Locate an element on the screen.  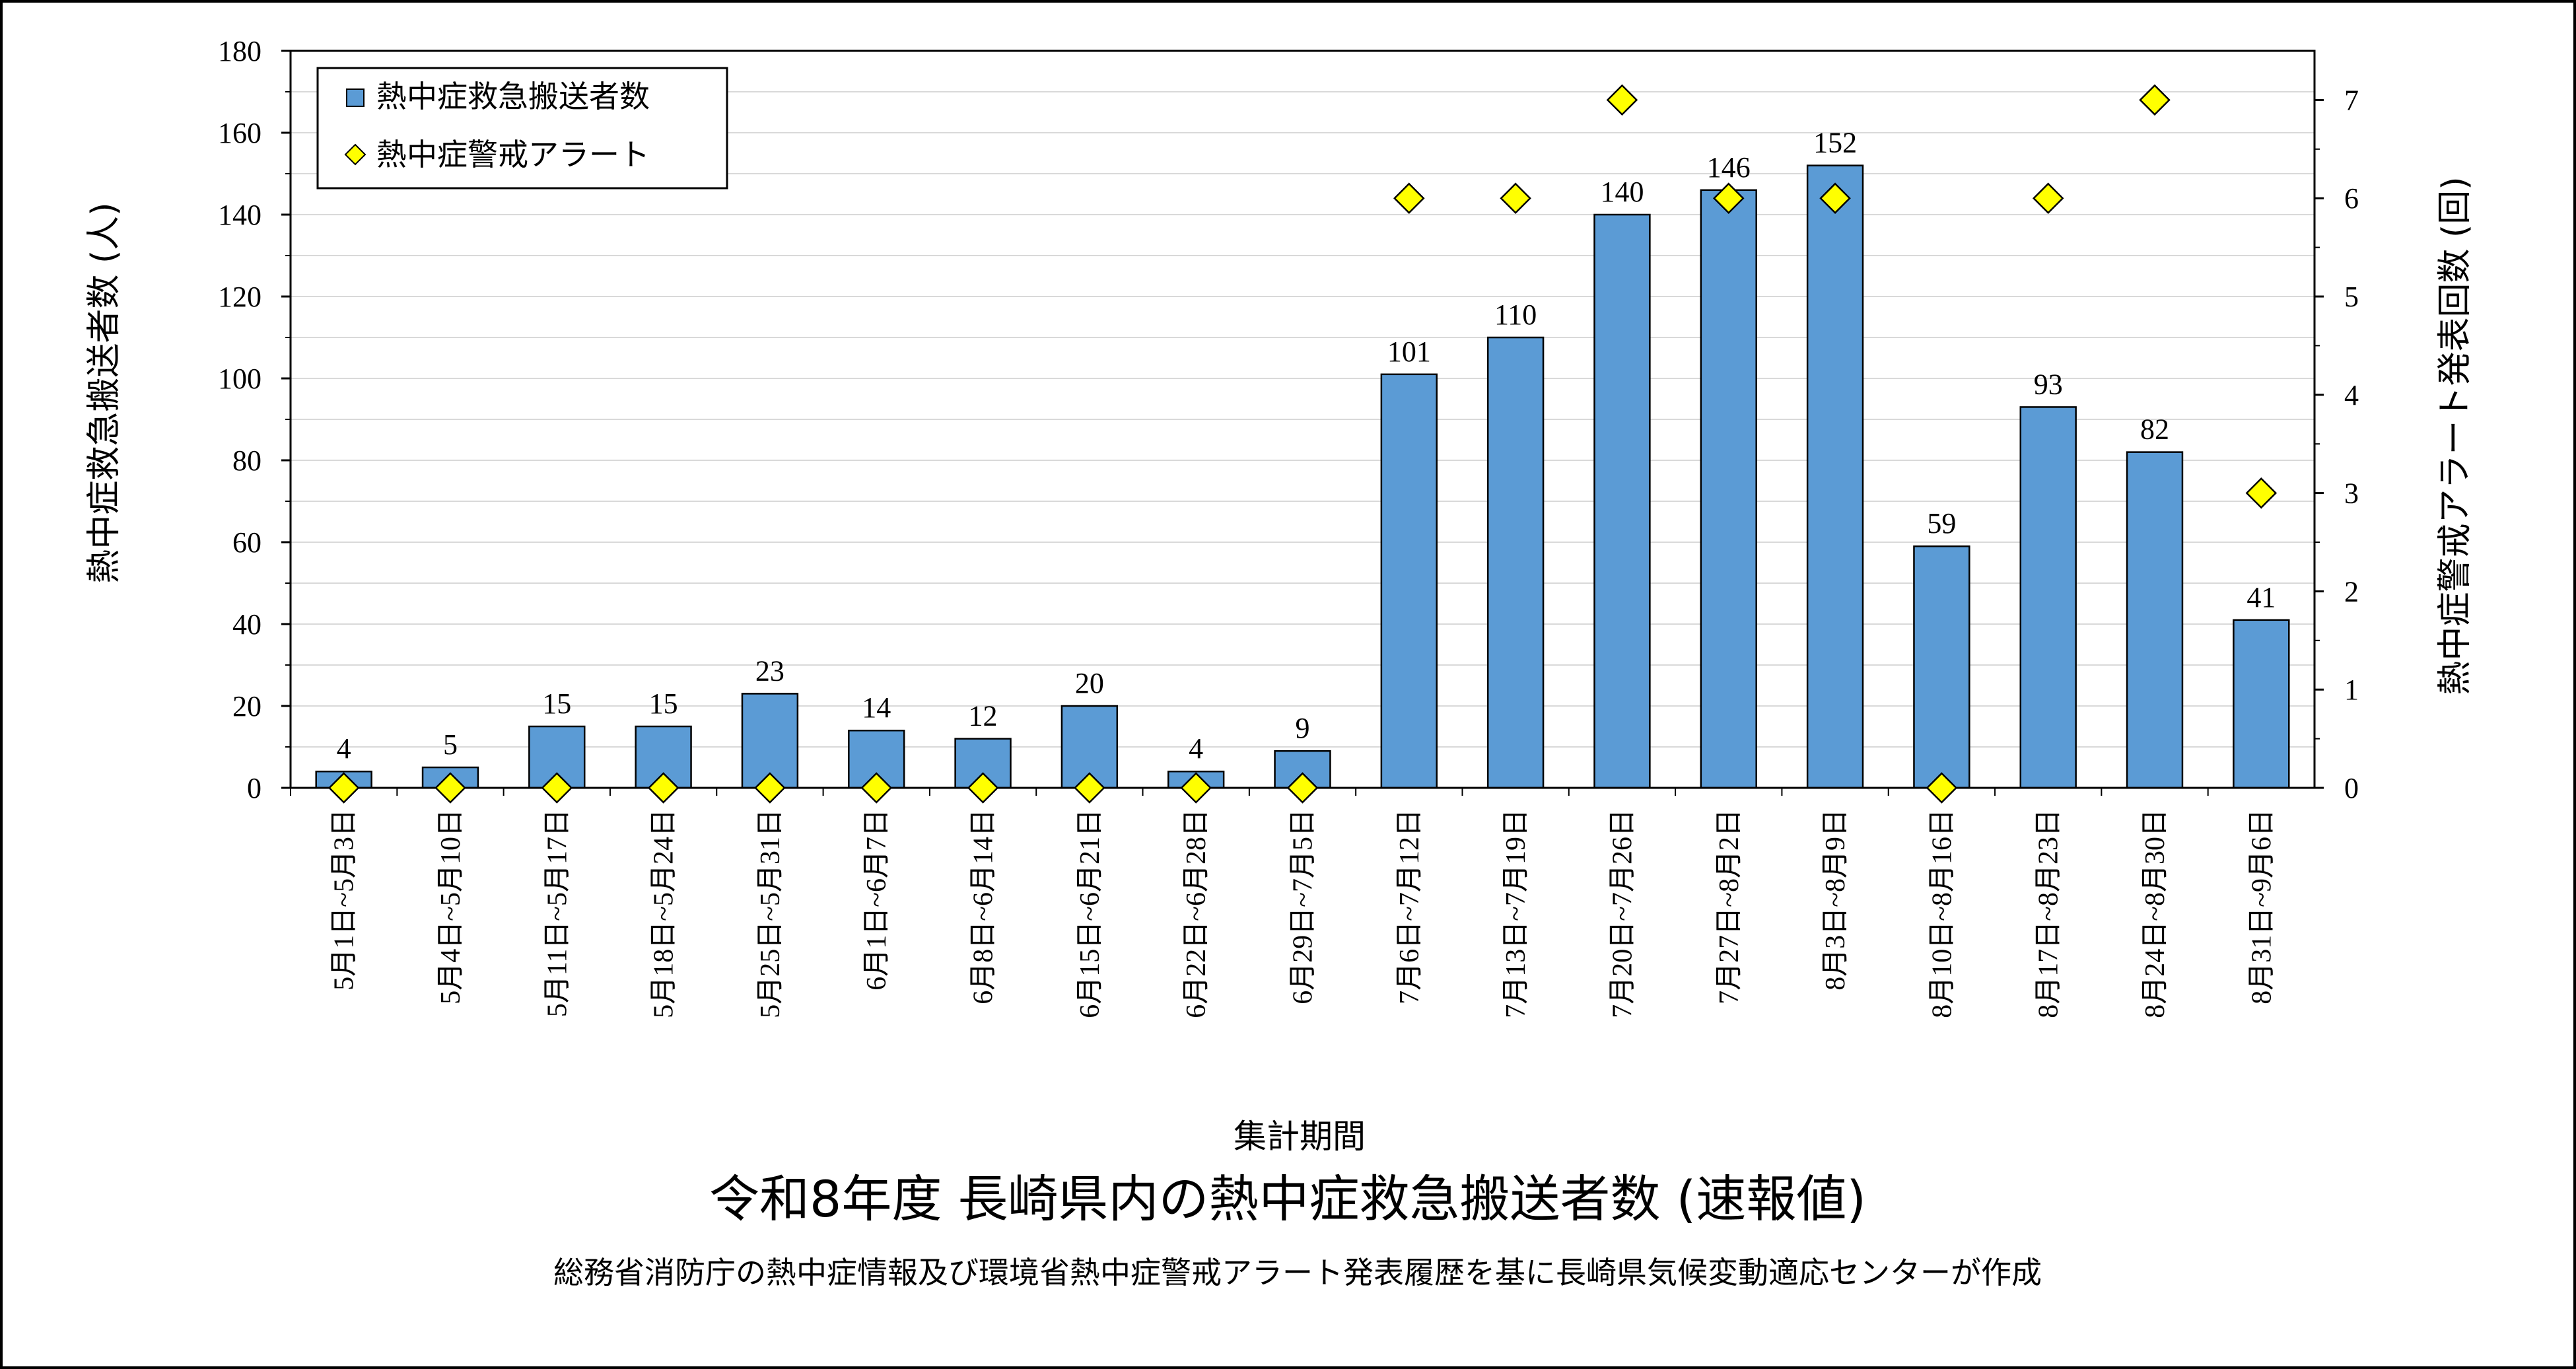
x-axis-label: 集計期間 is located at coordinates (1300, 1136).